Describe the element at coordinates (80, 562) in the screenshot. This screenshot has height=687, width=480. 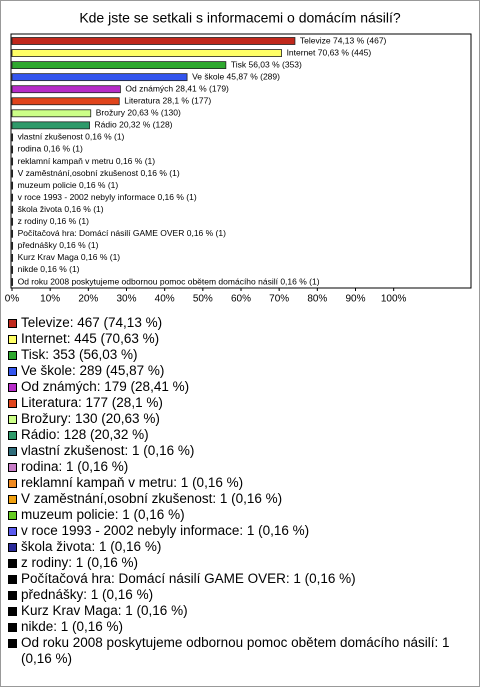
I see `legend-label: z rodiny: 1 (0,16 %)` at that location.